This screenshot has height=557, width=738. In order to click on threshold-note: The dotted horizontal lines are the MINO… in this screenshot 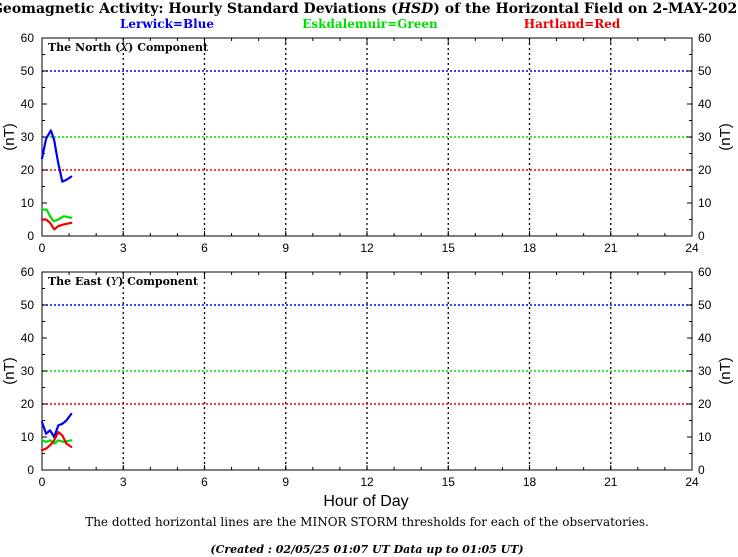, I will do `click(367, 522)`.